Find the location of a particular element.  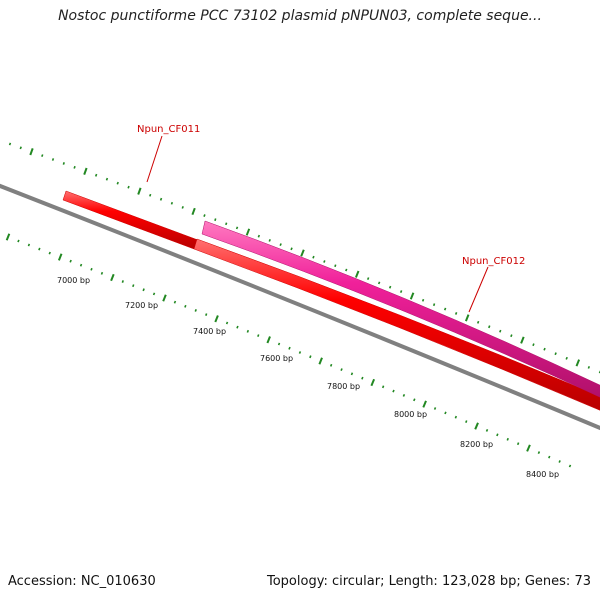

bp-label-7600: 7600 bp is located at coordinates (276, 358).